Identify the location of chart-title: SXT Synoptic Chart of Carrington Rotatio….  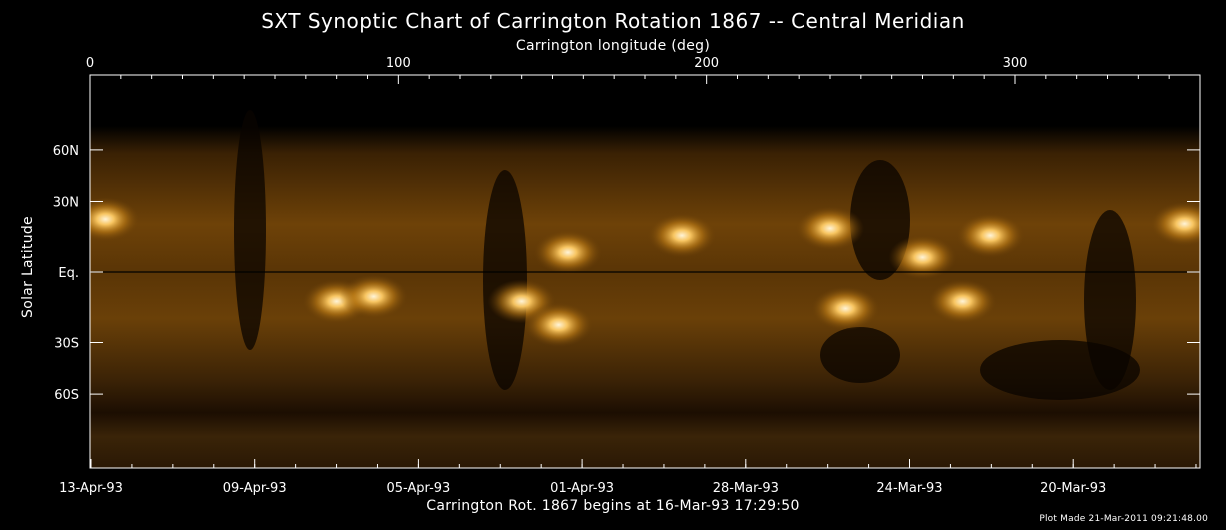
(613, 21).